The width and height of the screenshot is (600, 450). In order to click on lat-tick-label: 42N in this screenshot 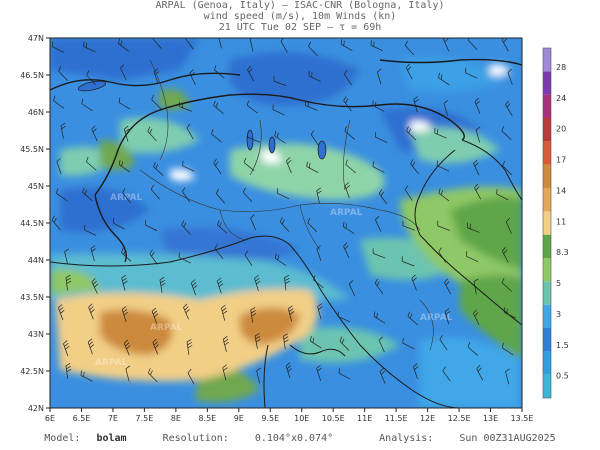, I will do `click(36, 408)`.